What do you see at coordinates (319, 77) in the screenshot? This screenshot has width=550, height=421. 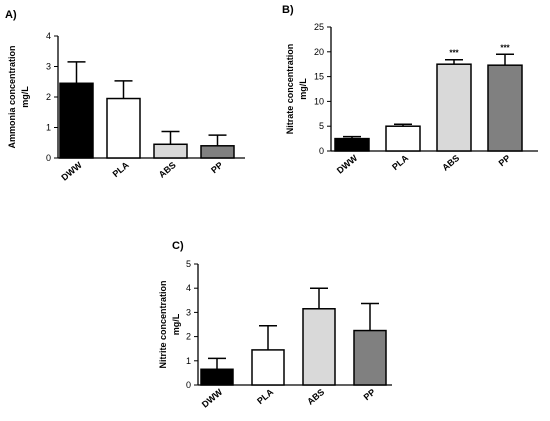 I see `y-tick-label: 15` at bounding box center [319, 77].